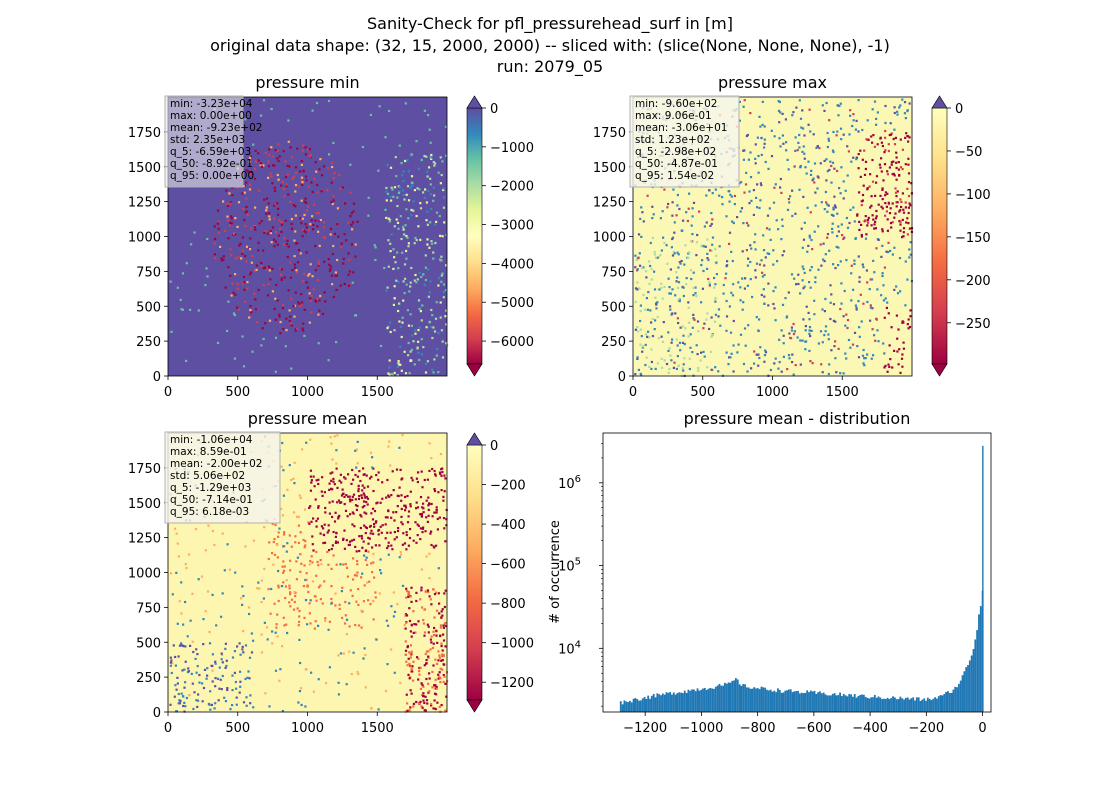 The width and height of the screenshot is (1100, 800). What do you see at coordinates (148, 608) in the screenshot?
I see `y-tick-label: 750` at bounding box center [148, 608].